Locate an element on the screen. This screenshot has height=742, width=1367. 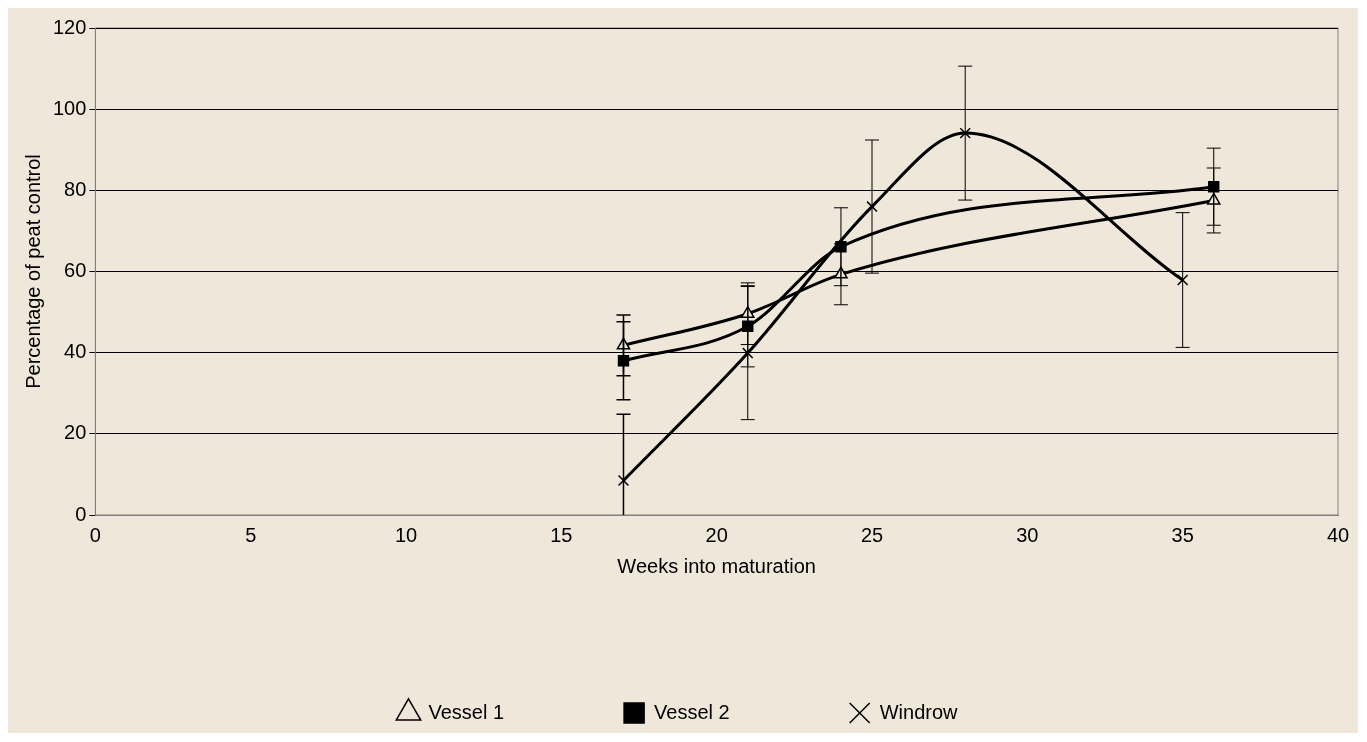
x-tick-label: 5 is located at coordinates (251, 534).